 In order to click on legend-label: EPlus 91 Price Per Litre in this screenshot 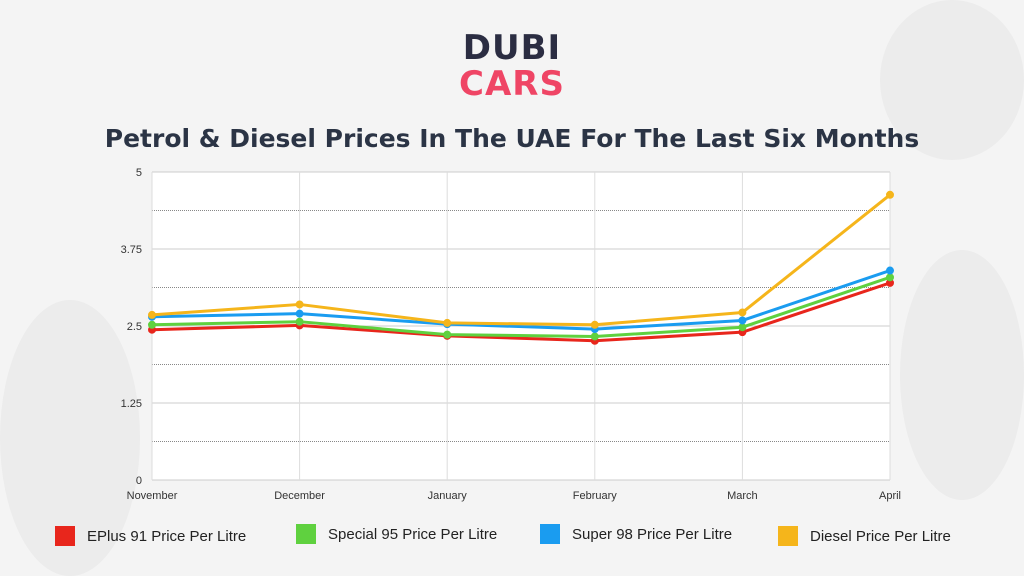, I will do `click(167, 536)`.